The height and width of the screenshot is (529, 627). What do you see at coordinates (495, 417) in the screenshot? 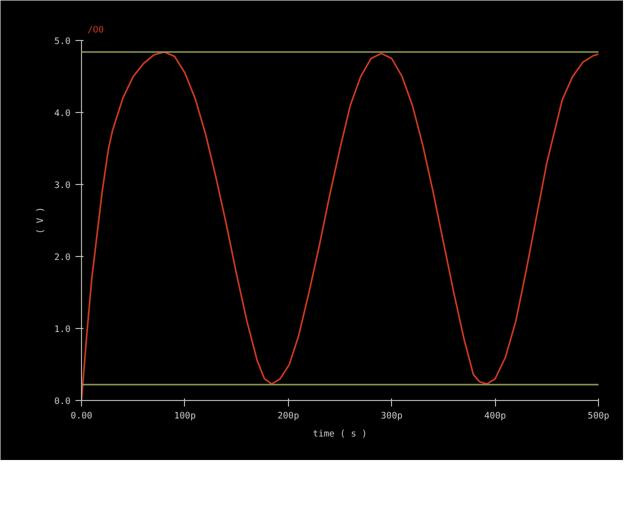
I see `x-tick-label: 400p` at bounding box center [495, 417].